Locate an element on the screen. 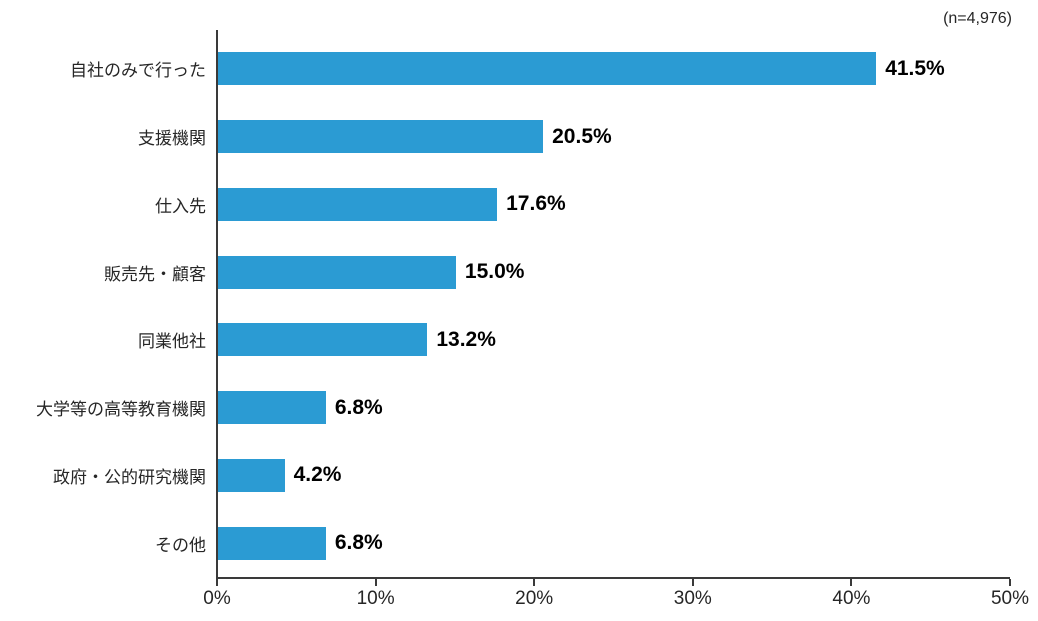 The image size is (1038, 621). value-label: 4.2% is located at coordinates (317, 475).